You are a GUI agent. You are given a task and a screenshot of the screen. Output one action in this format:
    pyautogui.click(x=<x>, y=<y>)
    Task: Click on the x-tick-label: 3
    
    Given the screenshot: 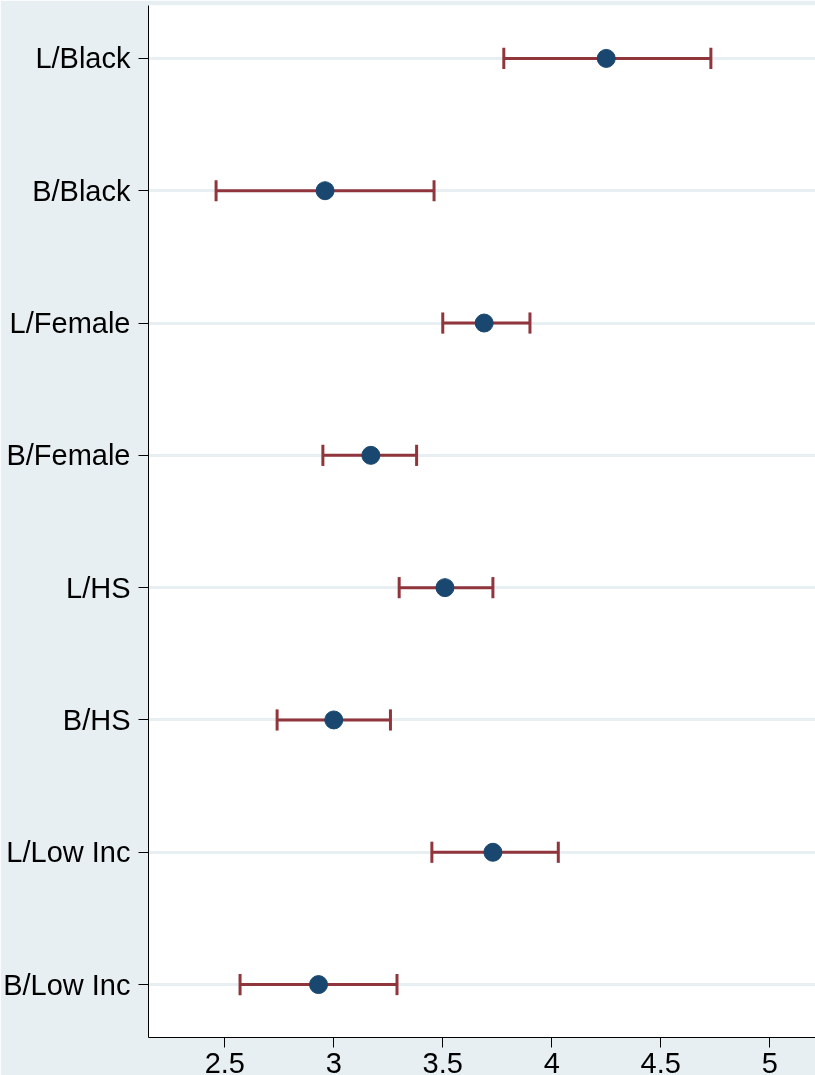 What is the action you would take?
    pyautogui.click(x=333, y=1060)
    